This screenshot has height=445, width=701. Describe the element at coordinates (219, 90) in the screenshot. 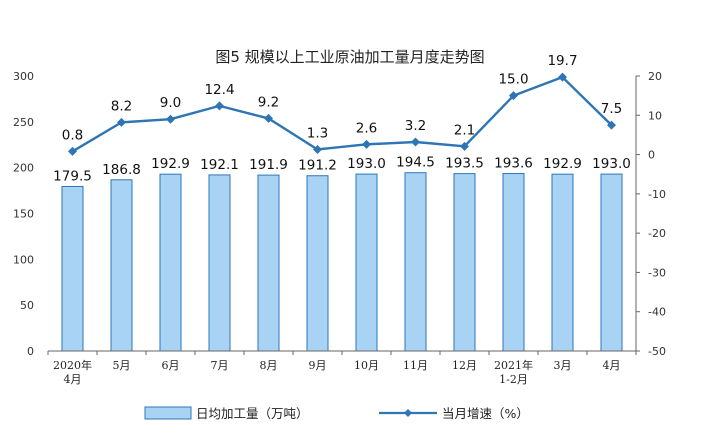

I see `growth-value-label: 12.4` at that location.